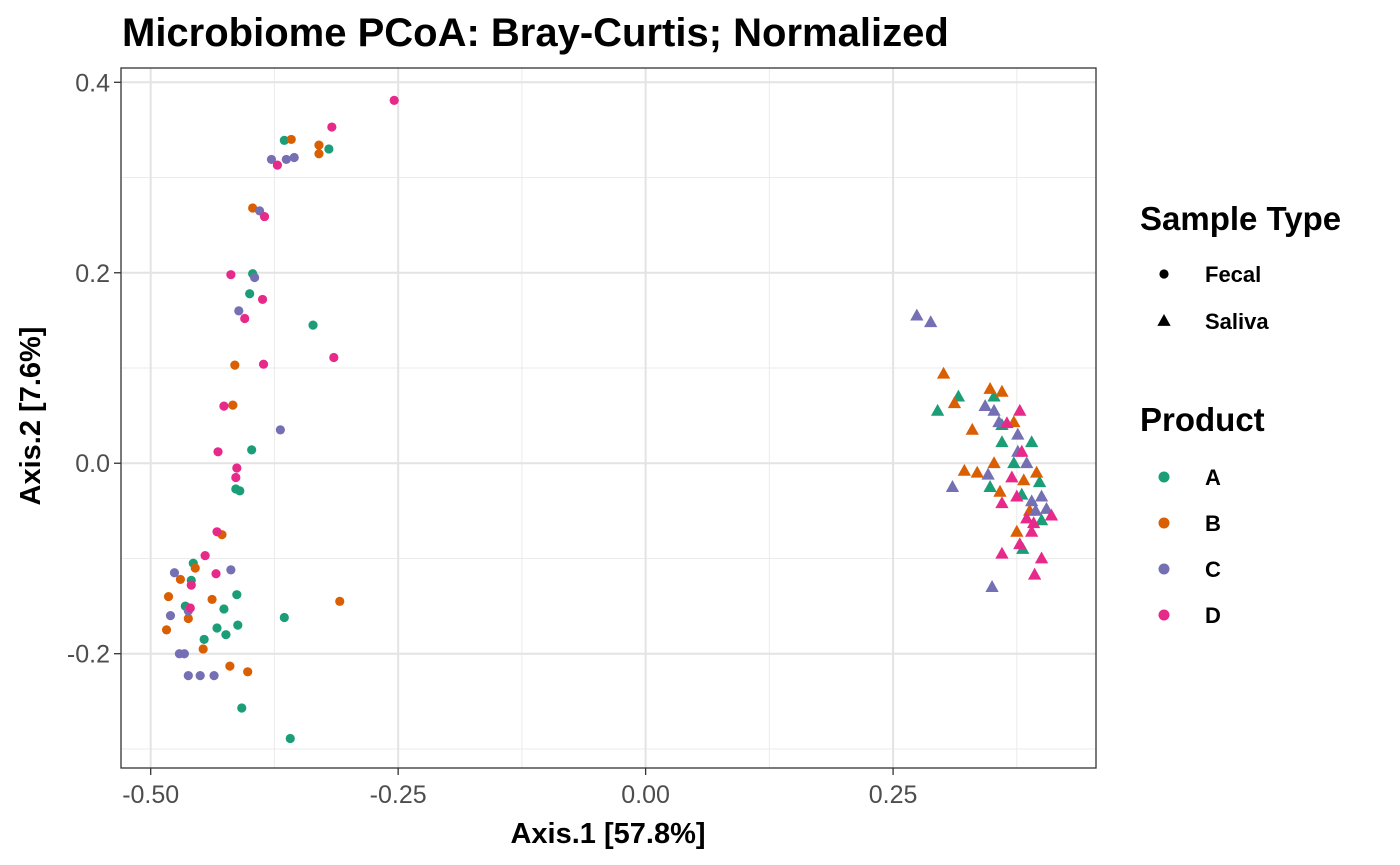  Describe the element at coordinates (1164, 477) in the screenshot. I see `legend-key-product-a` at that location.